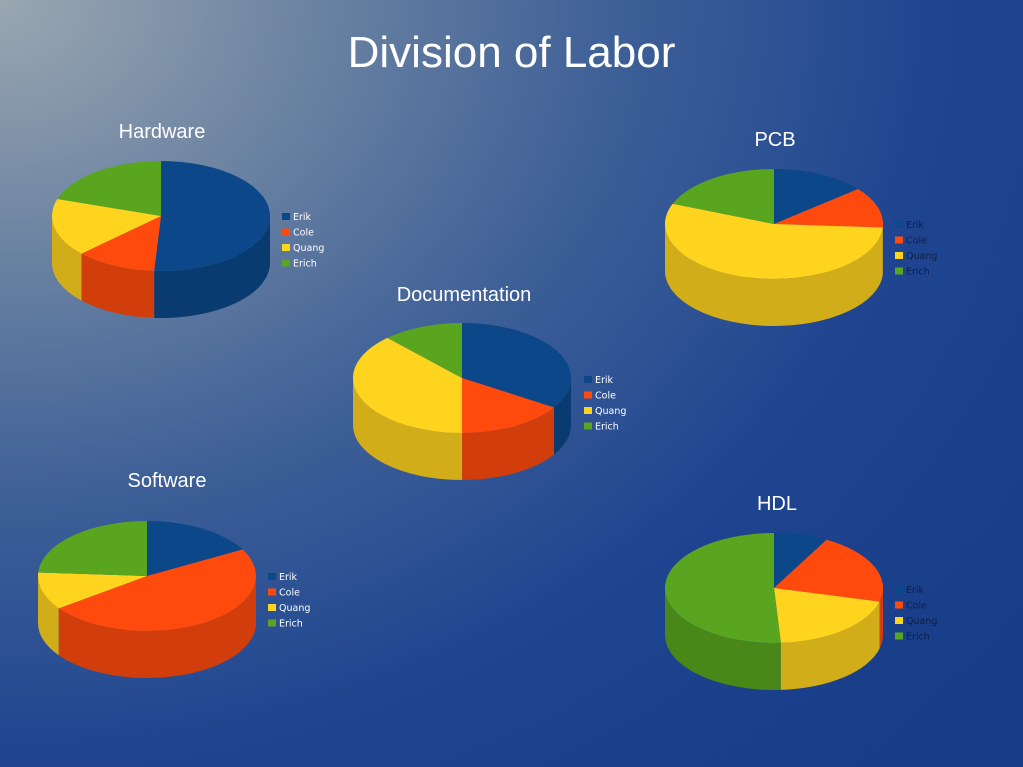  What do you see at coordinates (162, 132) in the screenshot?
I see `chart-title-hardware: Hardware` at bounding box center [162, 132].